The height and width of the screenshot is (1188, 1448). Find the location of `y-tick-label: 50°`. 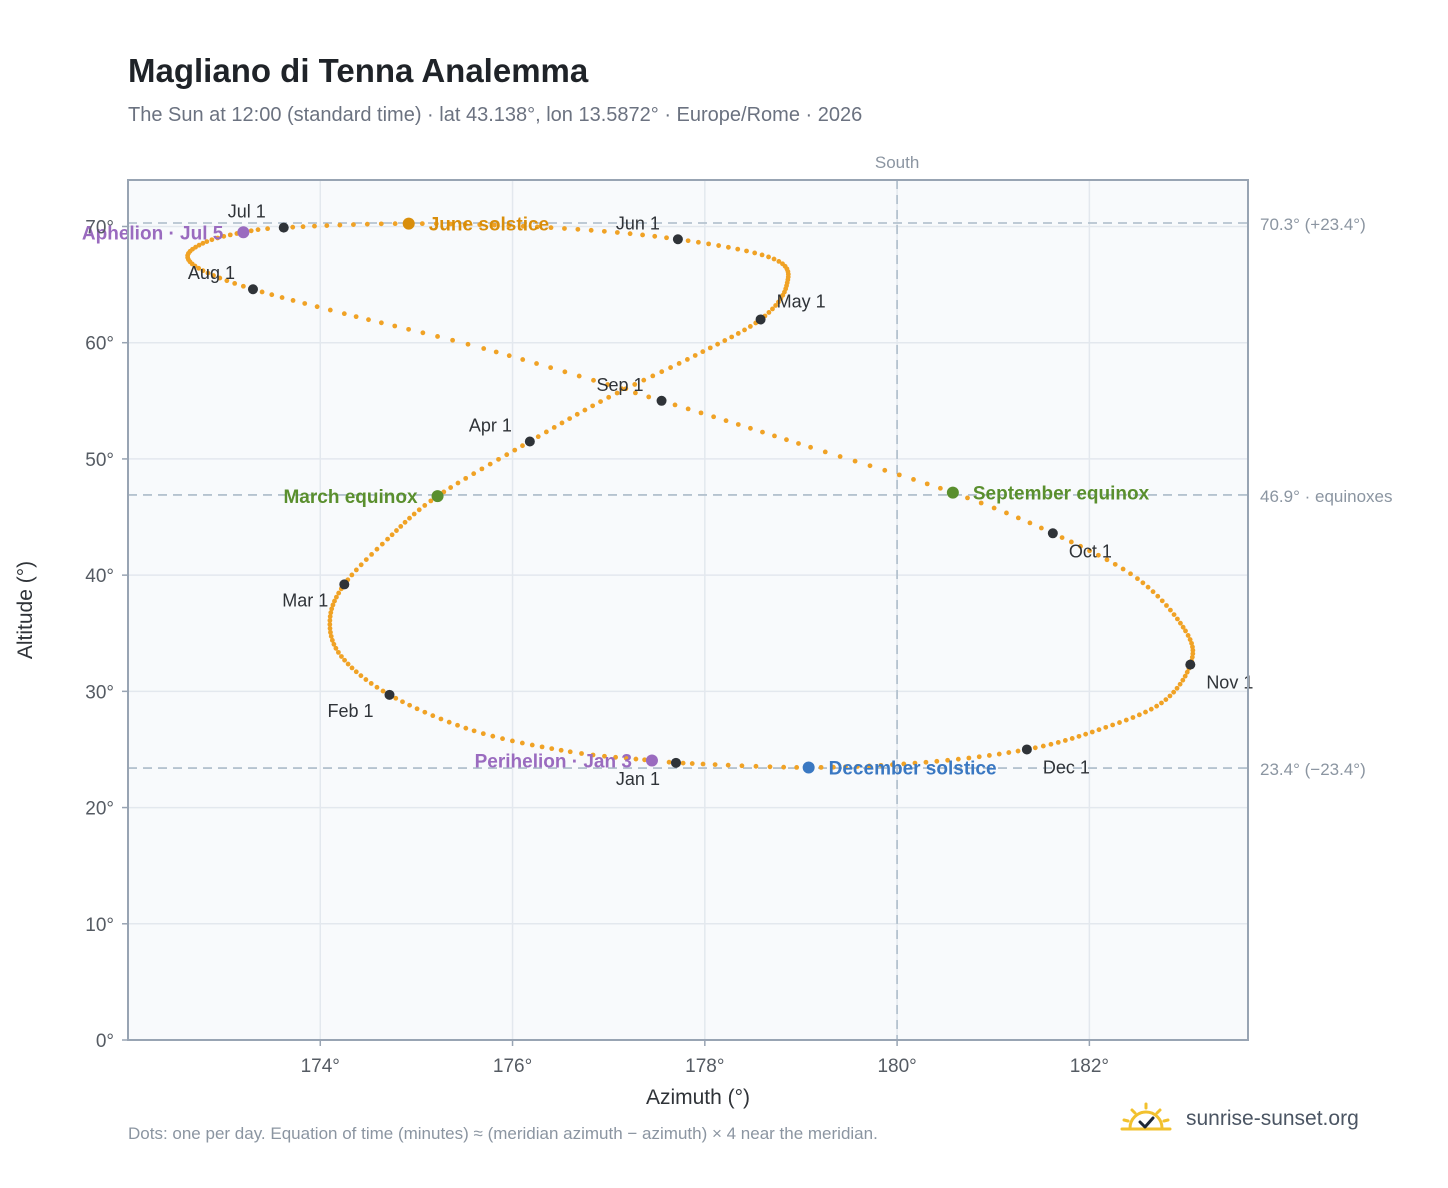

y-tick-label: 50° is located at coordinates (99, 460).